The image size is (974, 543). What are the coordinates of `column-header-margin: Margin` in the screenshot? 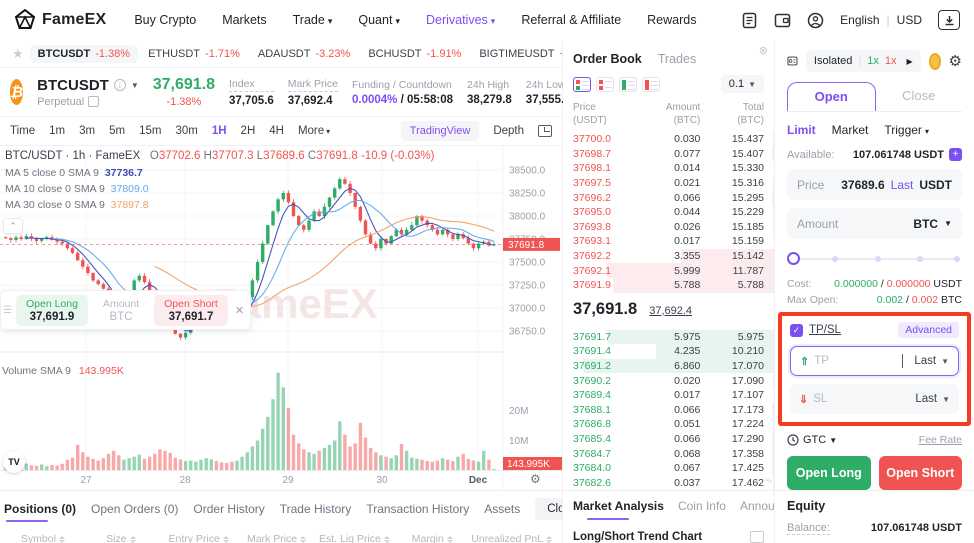 It's located at (432, 538).